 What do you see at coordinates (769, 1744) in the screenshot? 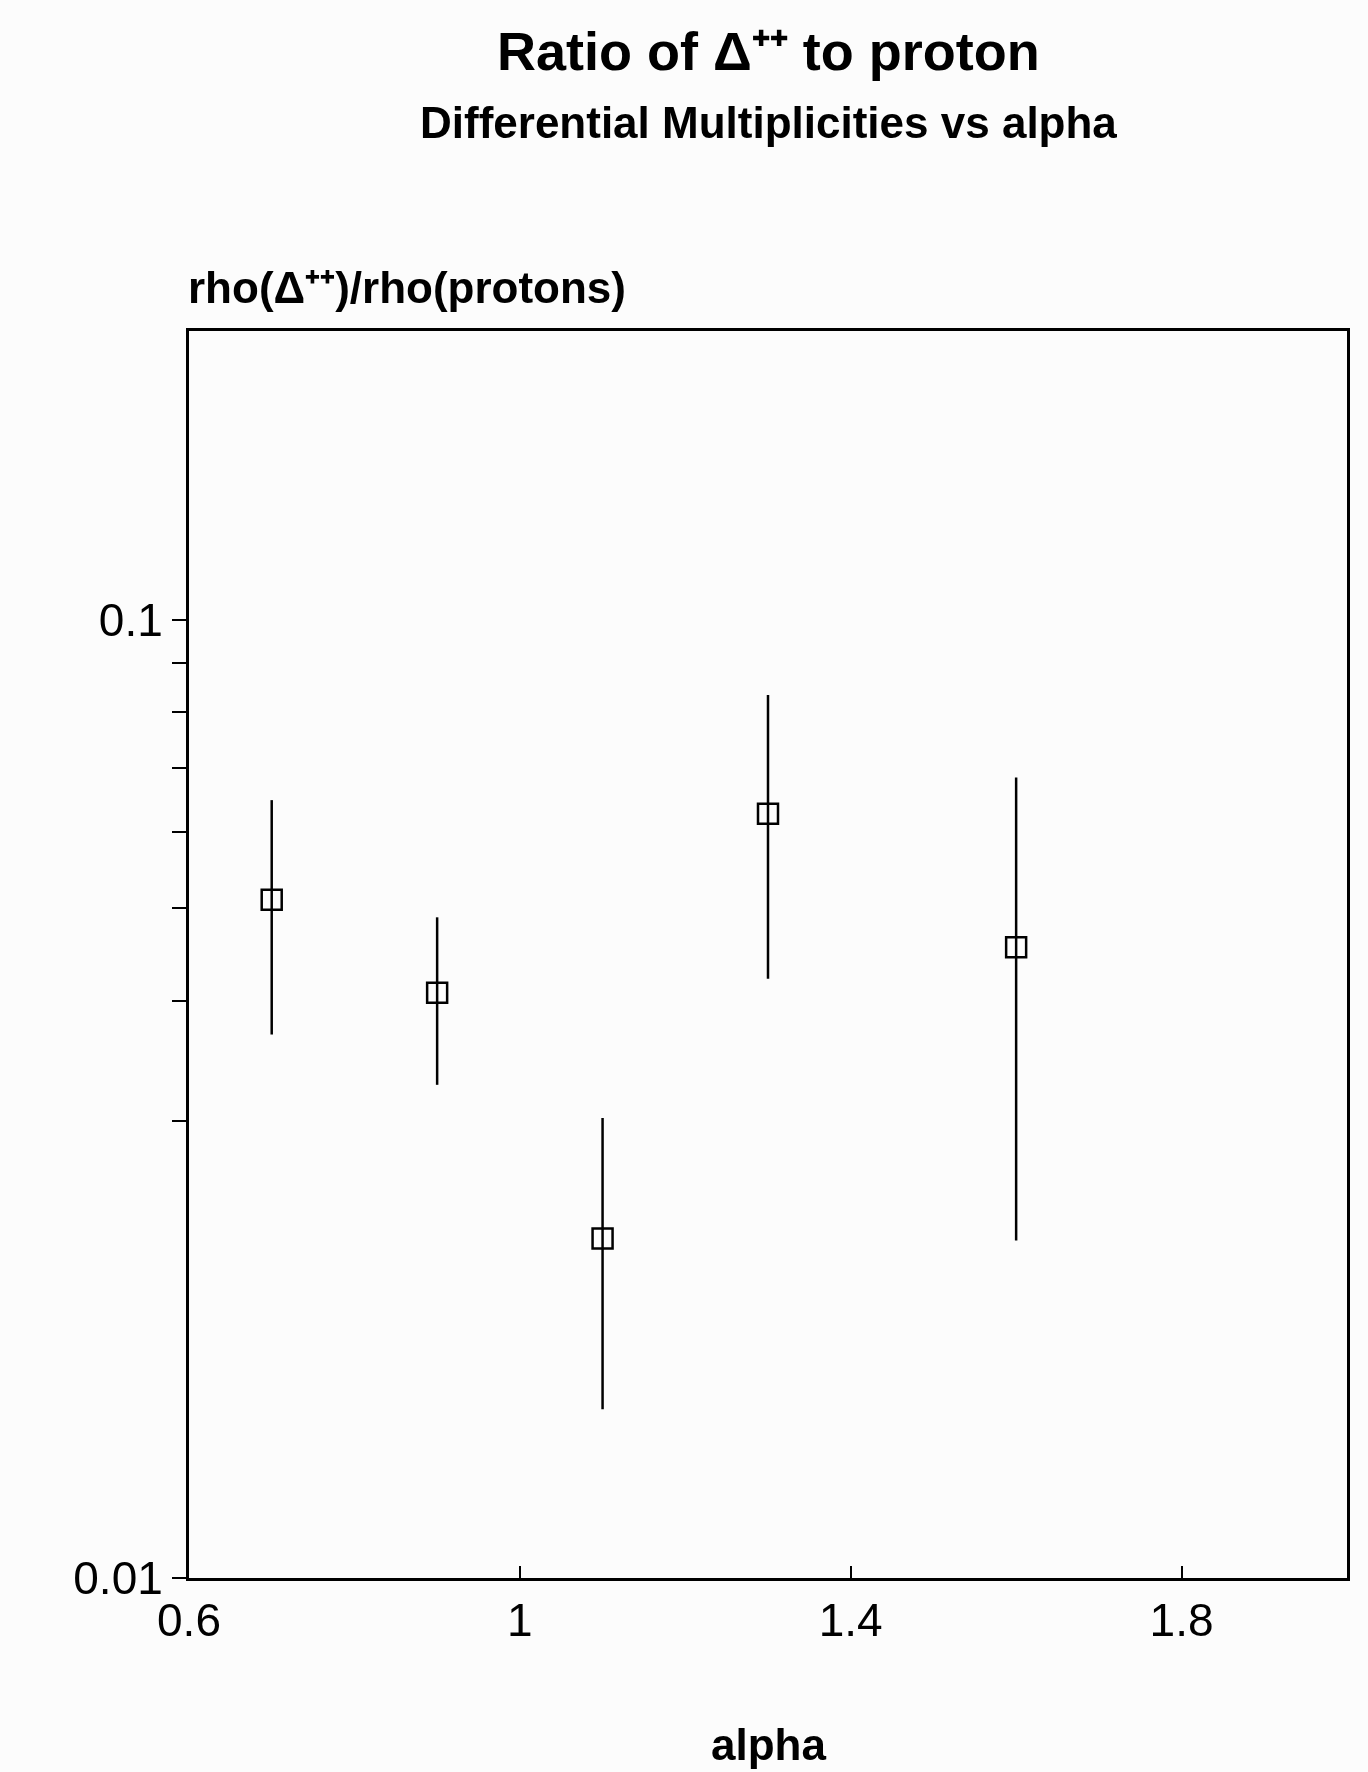
I see `x-axis-title: alpha` at bounding box center [769, 1744].